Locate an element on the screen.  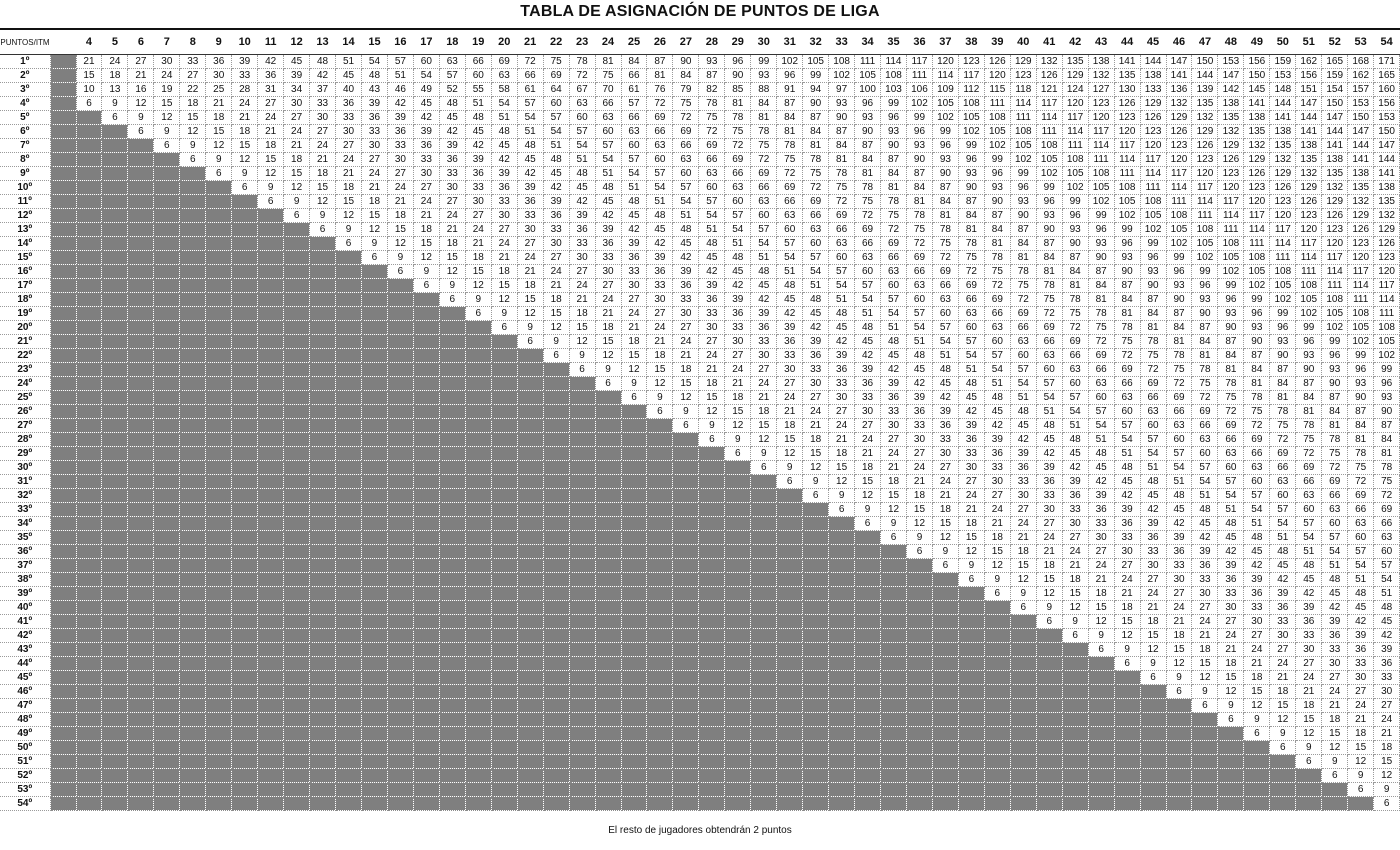
points-cell: 72 is located at coordinates (764, 159).